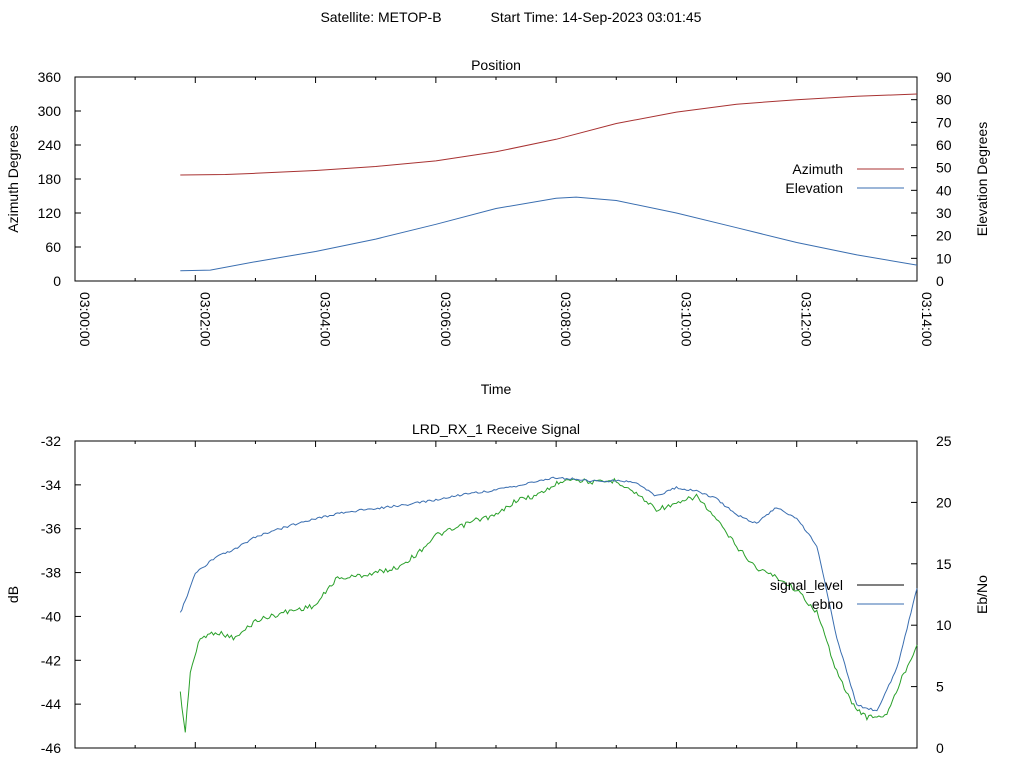  What do you see at coordinates (566, 319) in the screenshot?
I see `x-tick-label: 03:08:00` at bounding box center [566, 319].